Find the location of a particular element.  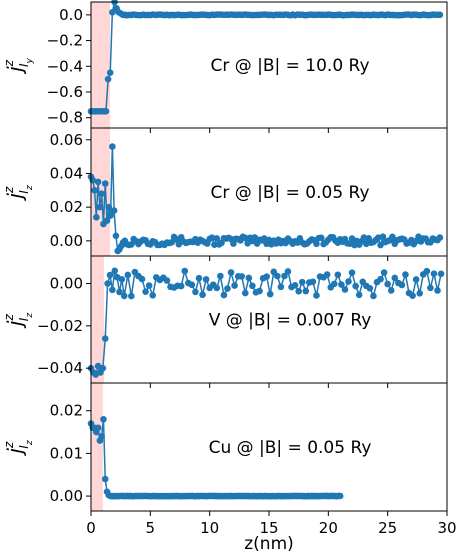

shaded-region is located at coordinates (97, 447).